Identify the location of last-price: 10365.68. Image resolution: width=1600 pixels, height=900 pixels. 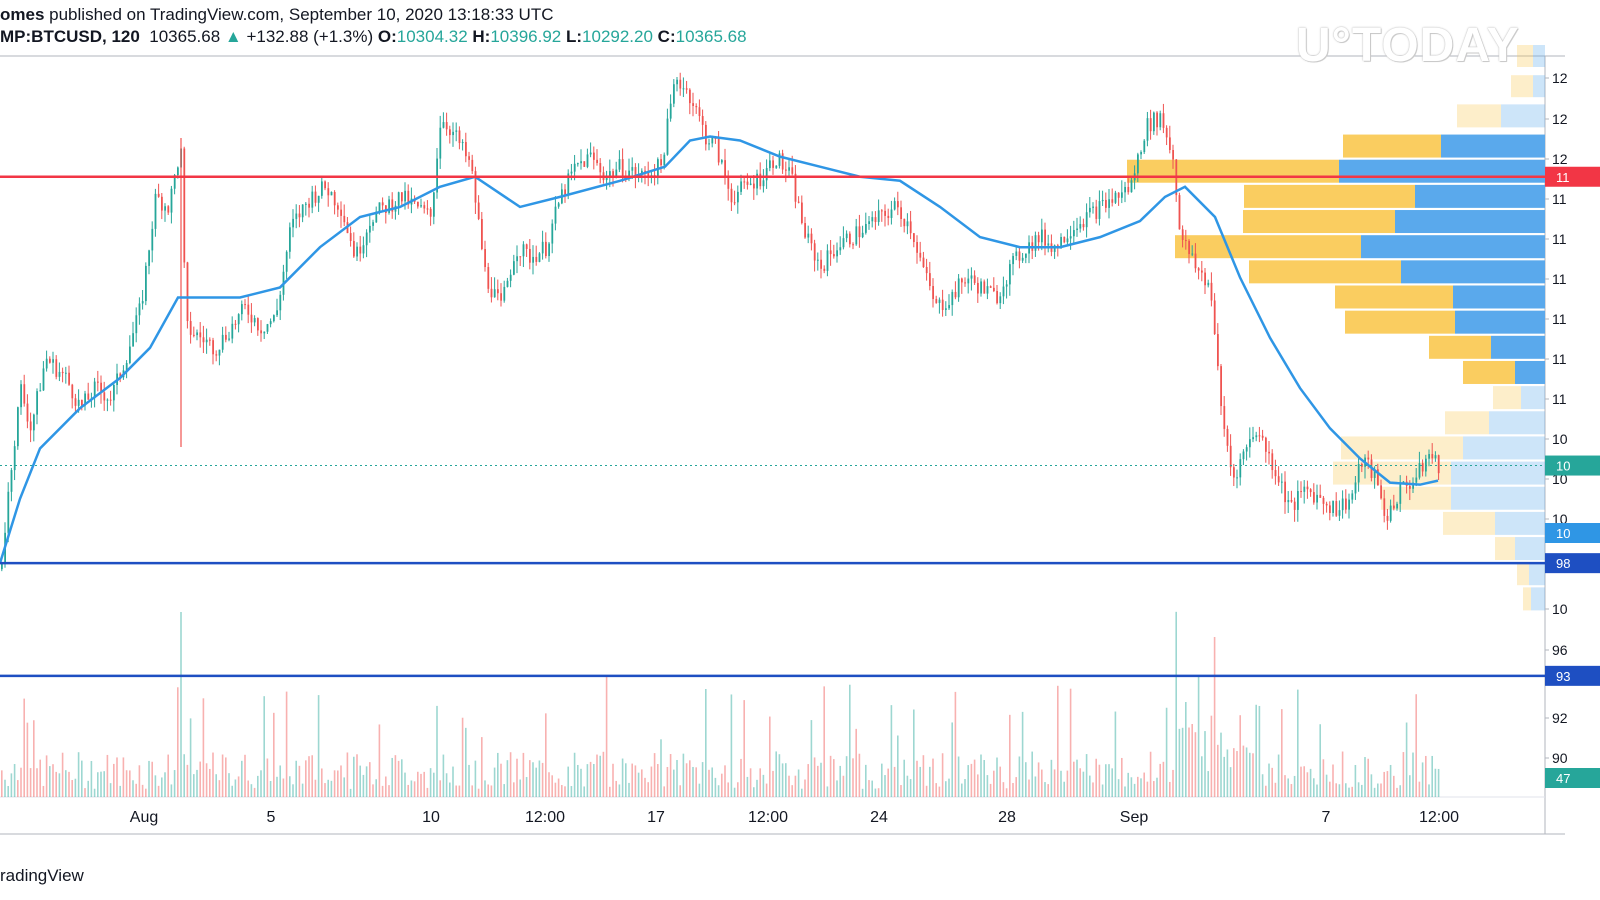
(185, 36).